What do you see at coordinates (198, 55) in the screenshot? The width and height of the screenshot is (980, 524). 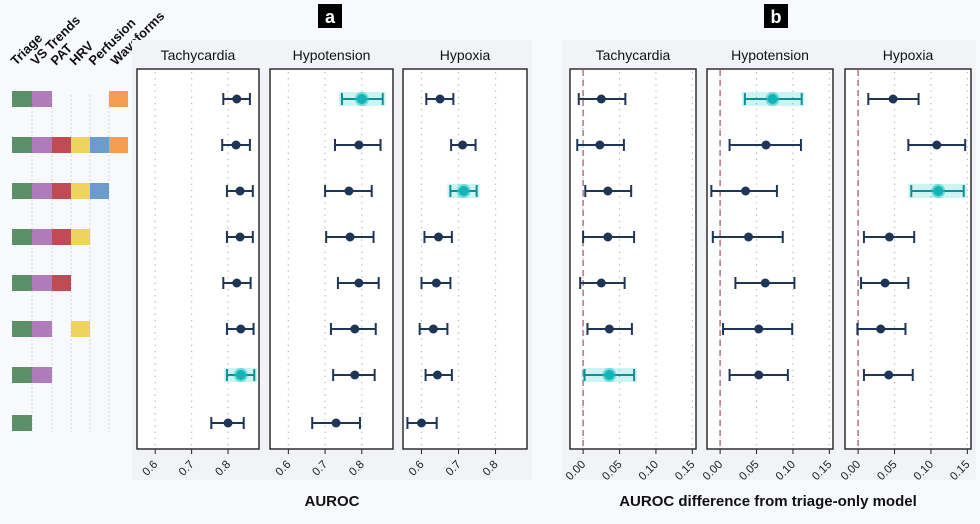 I see `facet-title: Tachycardia` at bounding box center [198, 55].